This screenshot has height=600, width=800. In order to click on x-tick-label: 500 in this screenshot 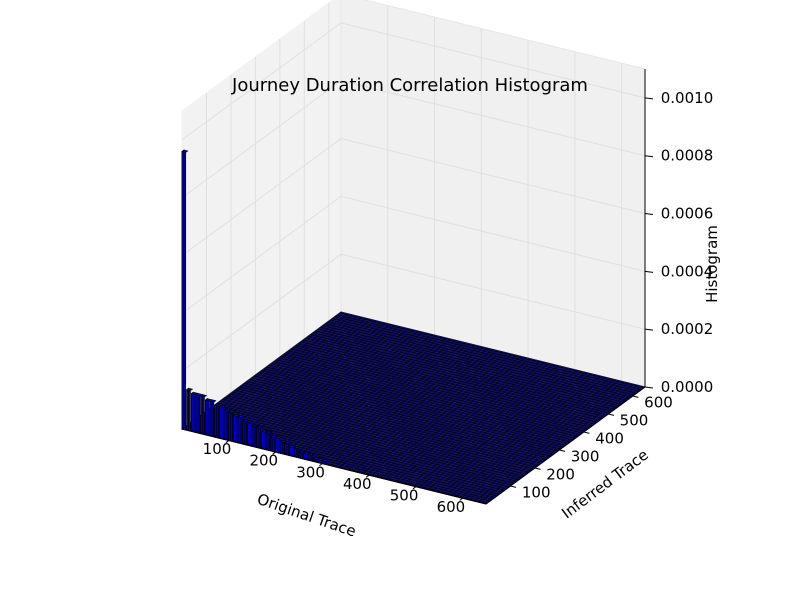, I will do `click(404, 495)`.